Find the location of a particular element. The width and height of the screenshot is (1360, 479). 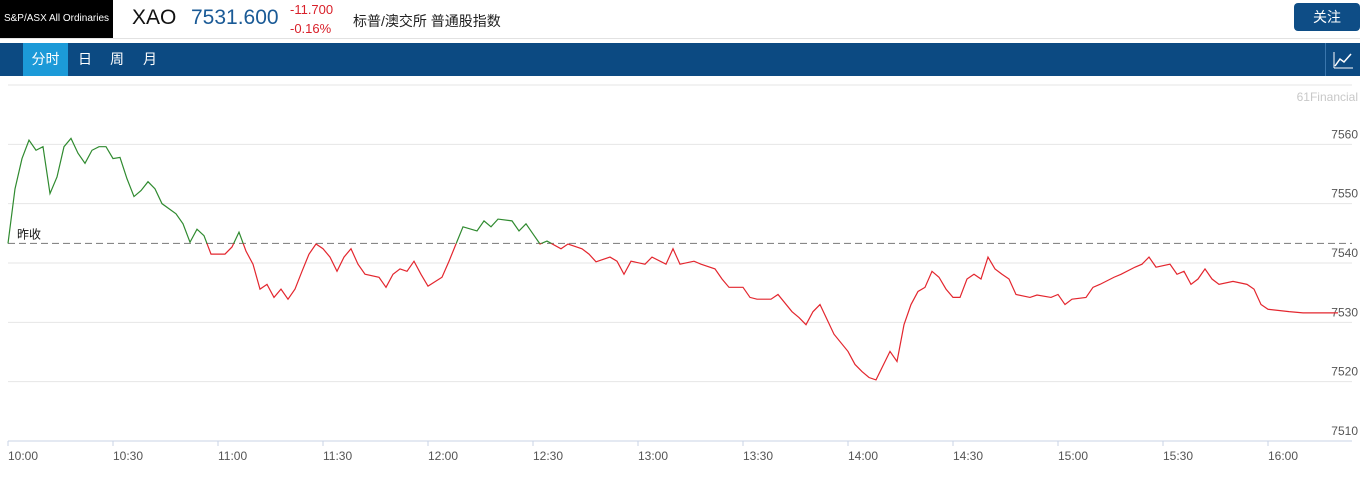

price: 7531.600 is located at coordinates (235, 17).